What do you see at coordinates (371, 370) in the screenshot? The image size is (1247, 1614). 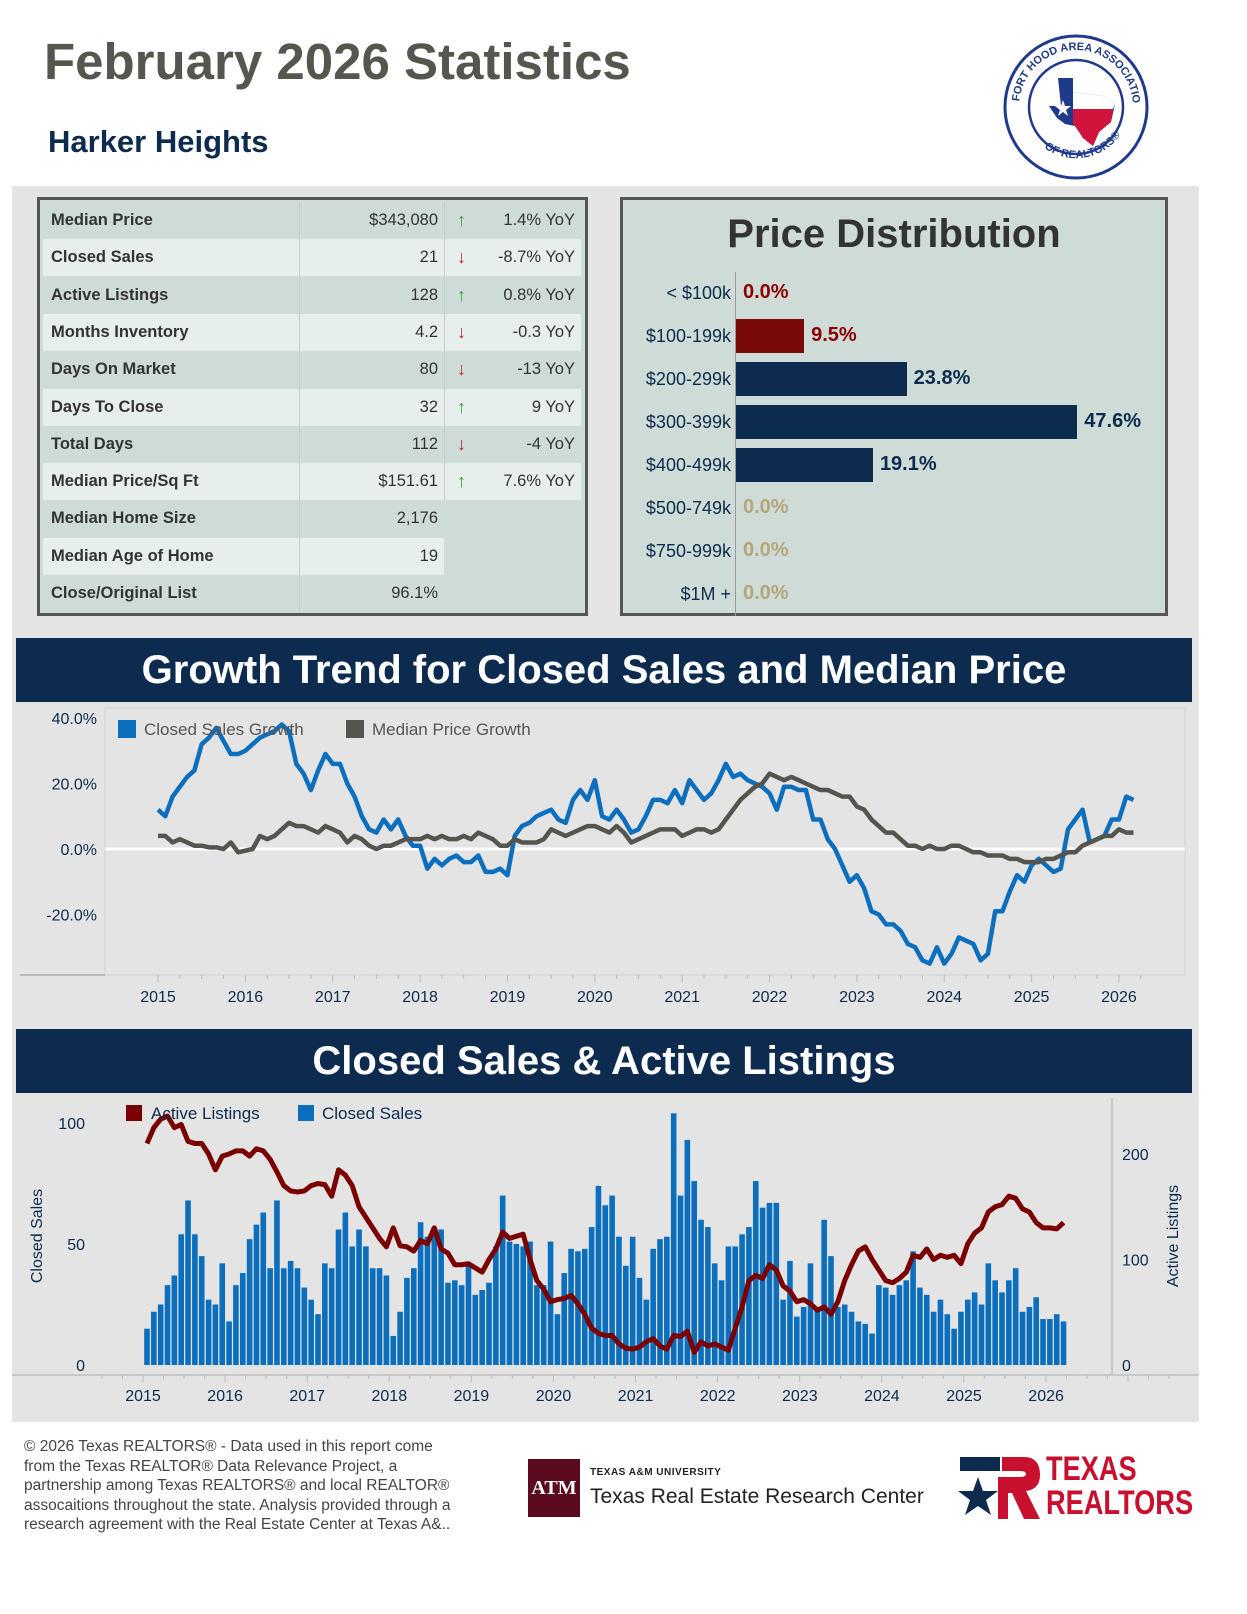 I see `stat-value: 80` at bounding box center [371, 370].